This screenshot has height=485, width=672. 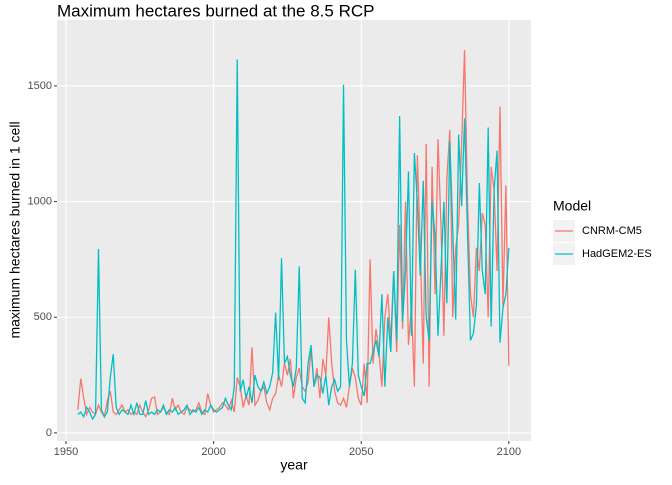 I want to click on x-tick-label: 2050, so click(x=361, y=452).